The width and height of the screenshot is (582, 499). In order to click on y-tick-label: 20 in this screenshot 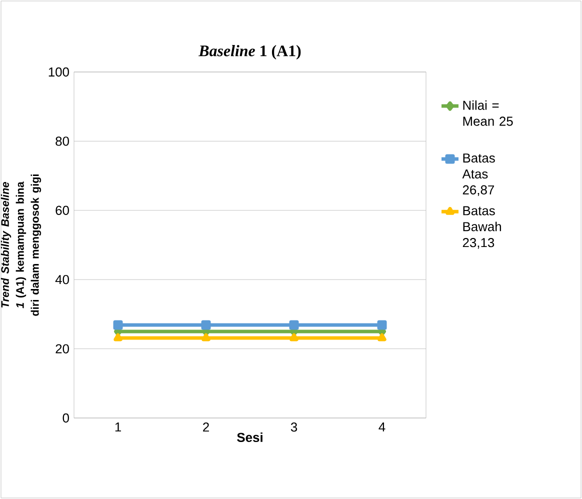, I will do `click(62, 349)`.